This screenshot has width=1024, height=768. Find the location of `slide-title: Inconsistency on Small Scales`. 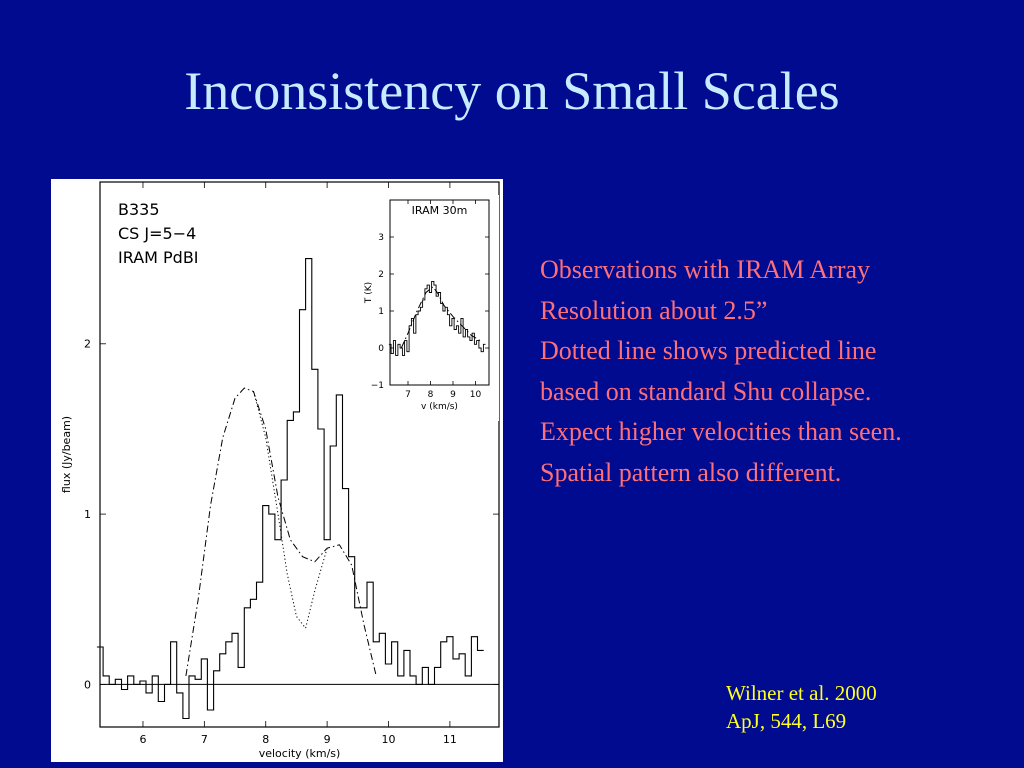

slide-title: Inconsistency on Small Scales is located at coordinates (512, 91).